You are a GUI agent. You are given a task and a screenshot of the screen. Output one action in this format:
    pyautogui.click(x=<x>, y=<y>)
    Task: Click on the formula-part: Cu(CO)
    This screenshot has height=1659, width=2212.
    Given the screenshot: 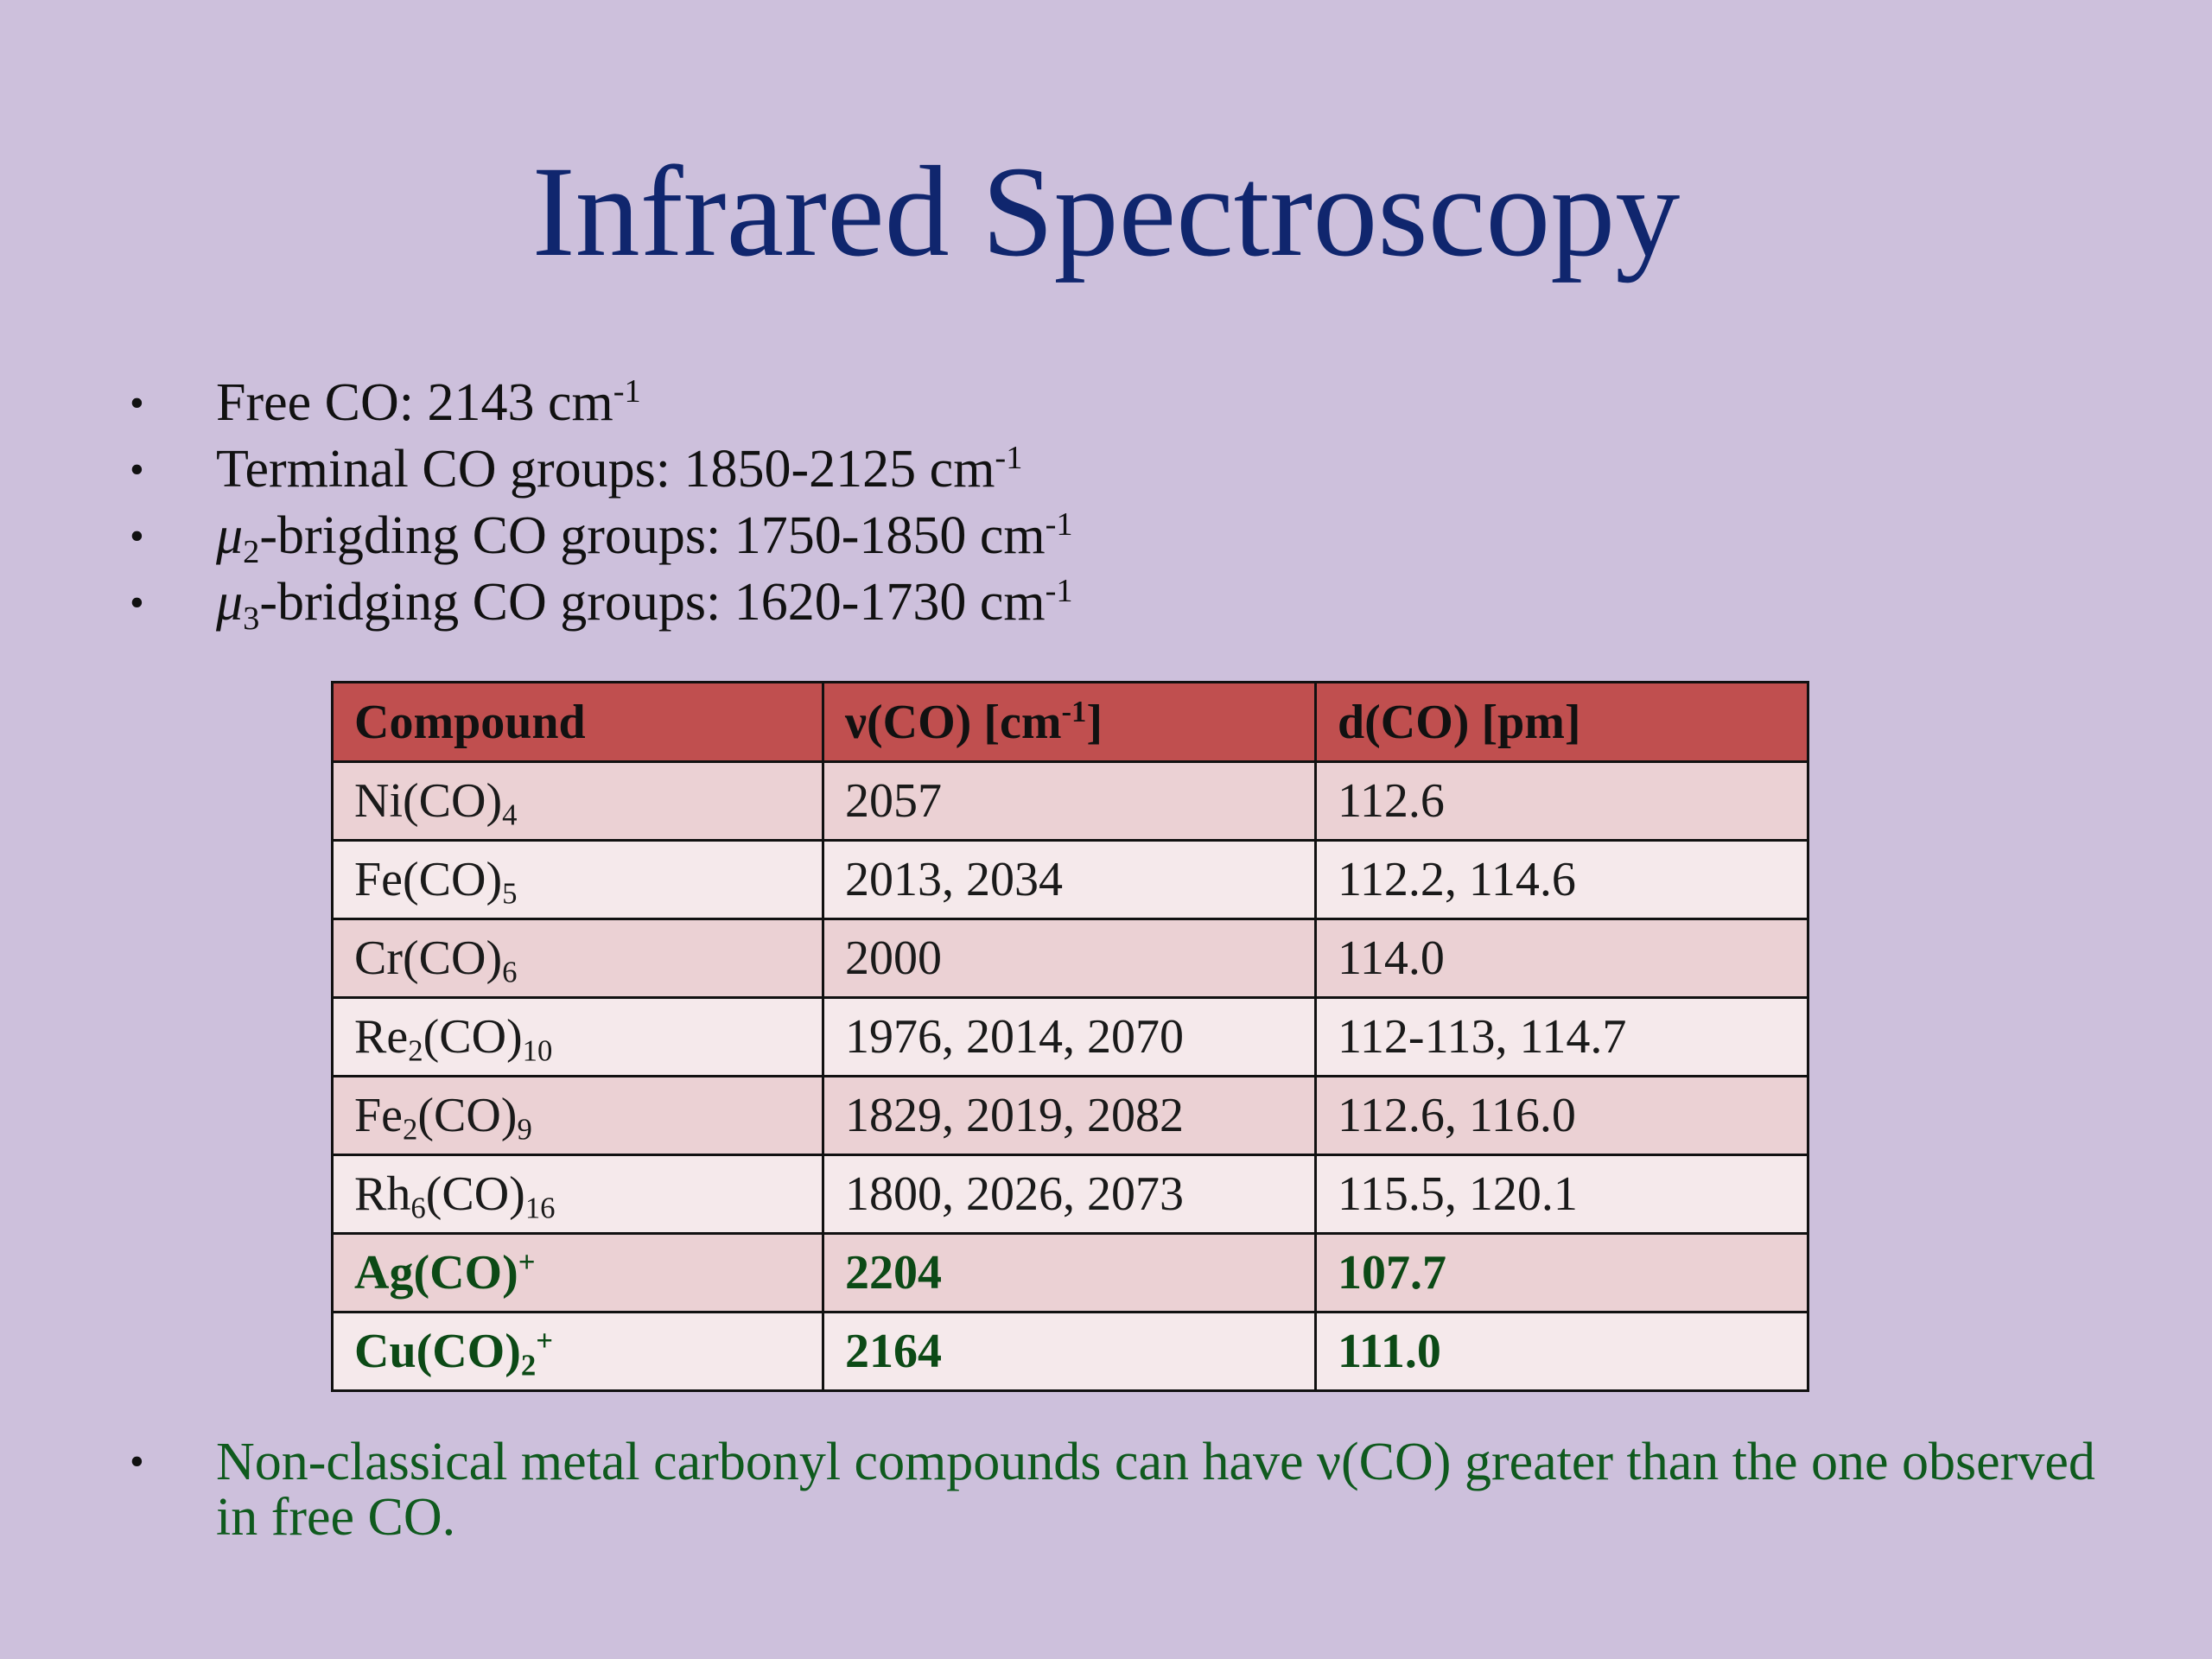 What is the action you would take?
    pyautogui.click(x=437, y=1351)
    